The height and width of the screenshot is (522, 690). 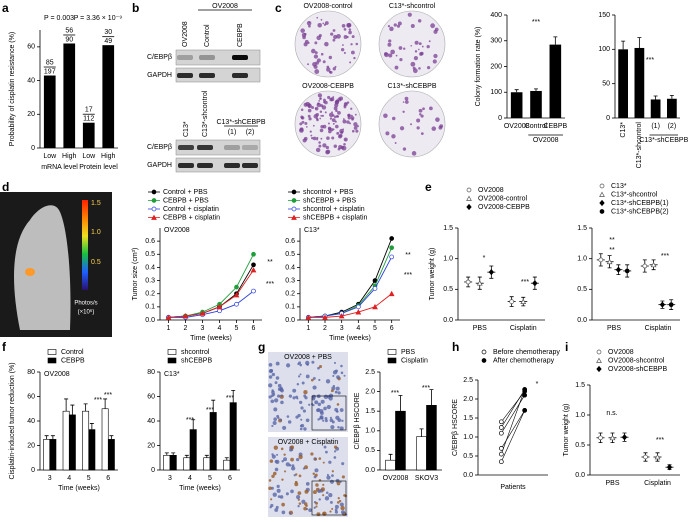 What do you see at coordinates (606, 84) in the screenshot?
I see `y-tick-label: 50` at bounding box center [606, 84].